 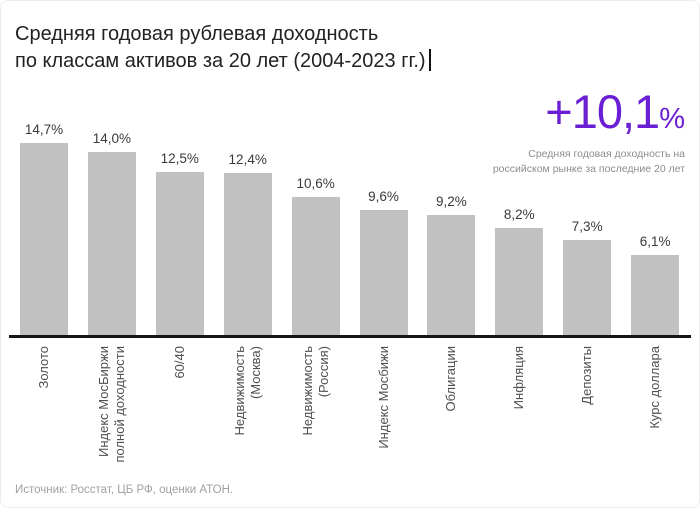 What do you see at coordinates (112, 138) in the screenshot?
I see `bar-value-label: 14,0%` at bounding box center [112, 138].